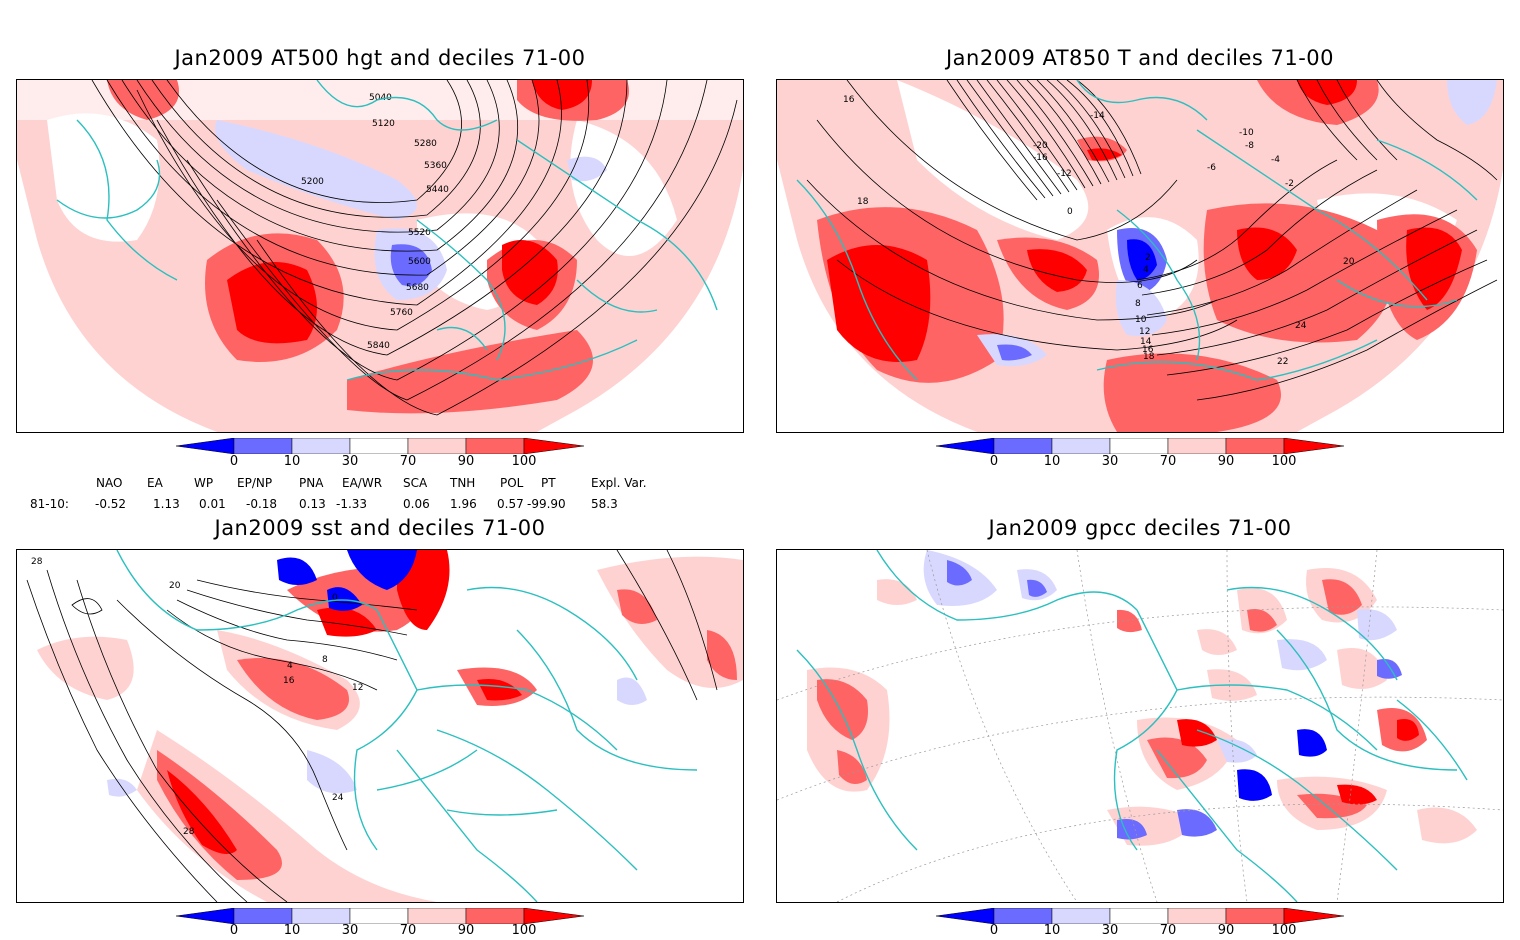  I want to click on contour-label: 5440, so click(437, 190).